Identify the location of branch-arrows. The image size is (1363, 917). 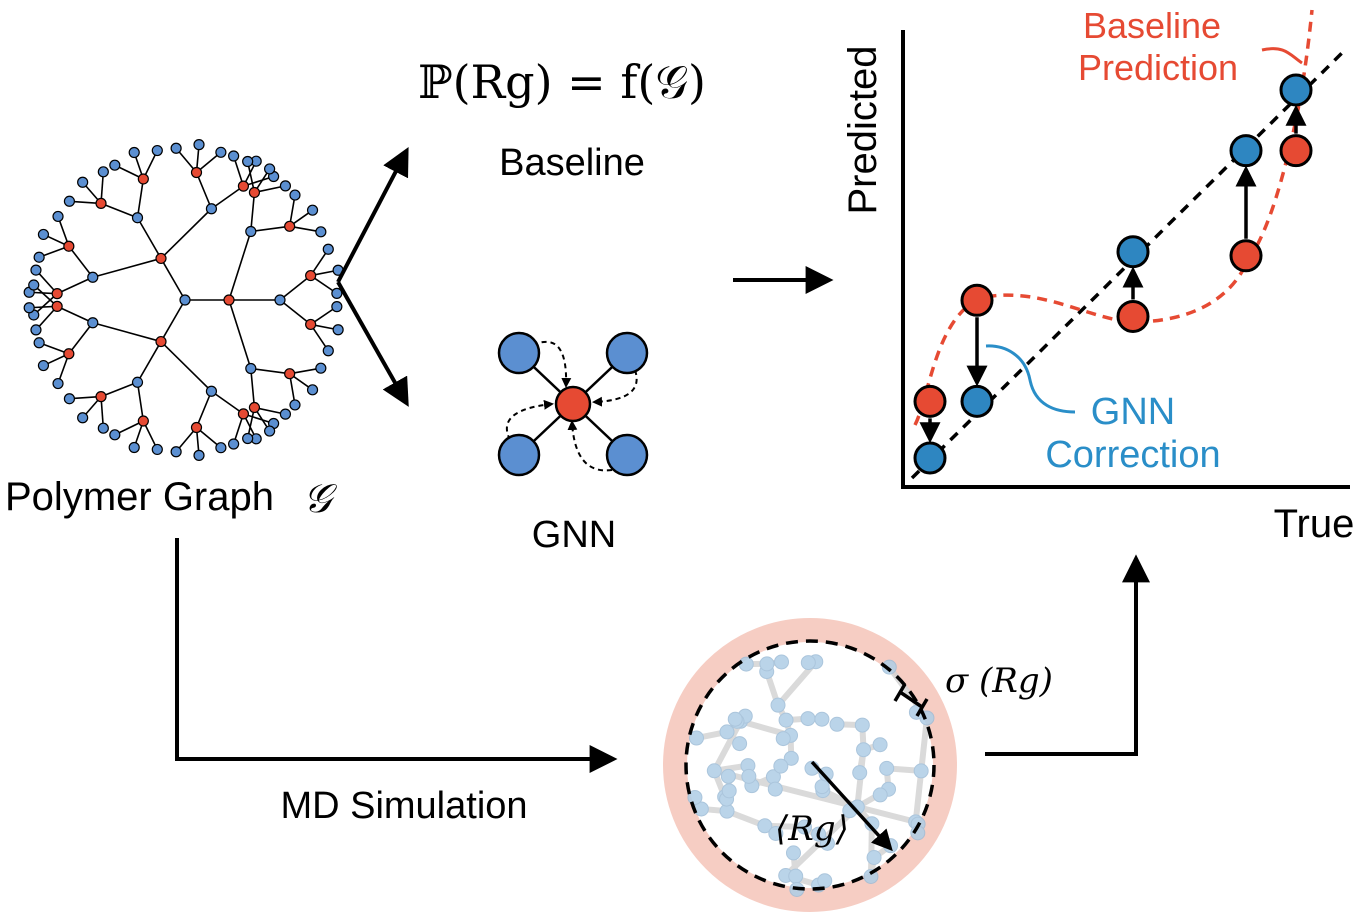
(372, 277).